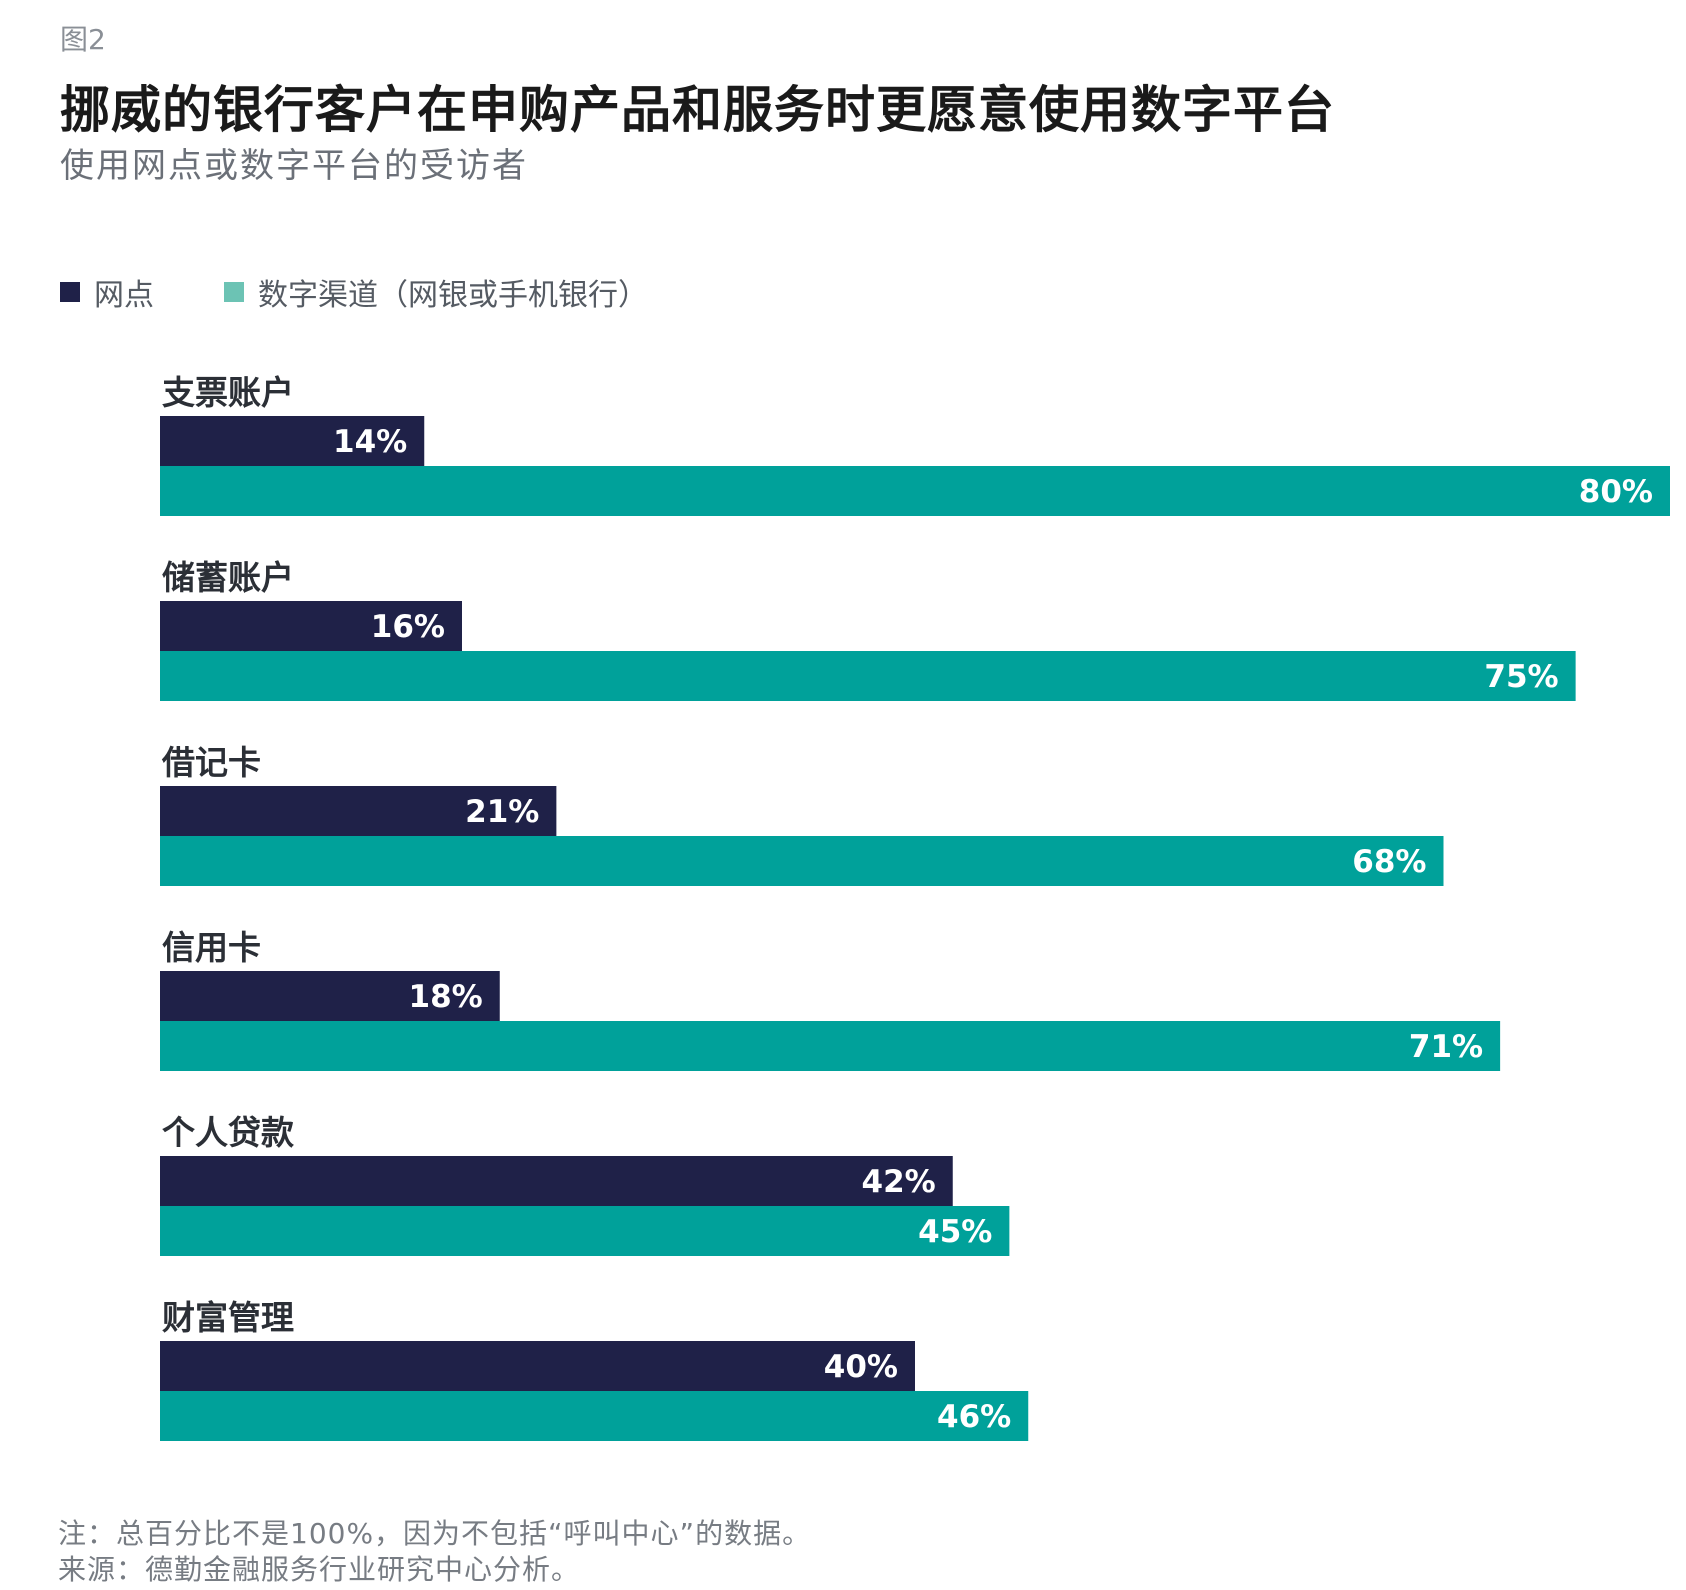  What do you see at coordinates (453, 295) in the screenshot?
I see `legend-label-digital: 数字渠道（网银或手机银行）` at bounding box center [453, 295].